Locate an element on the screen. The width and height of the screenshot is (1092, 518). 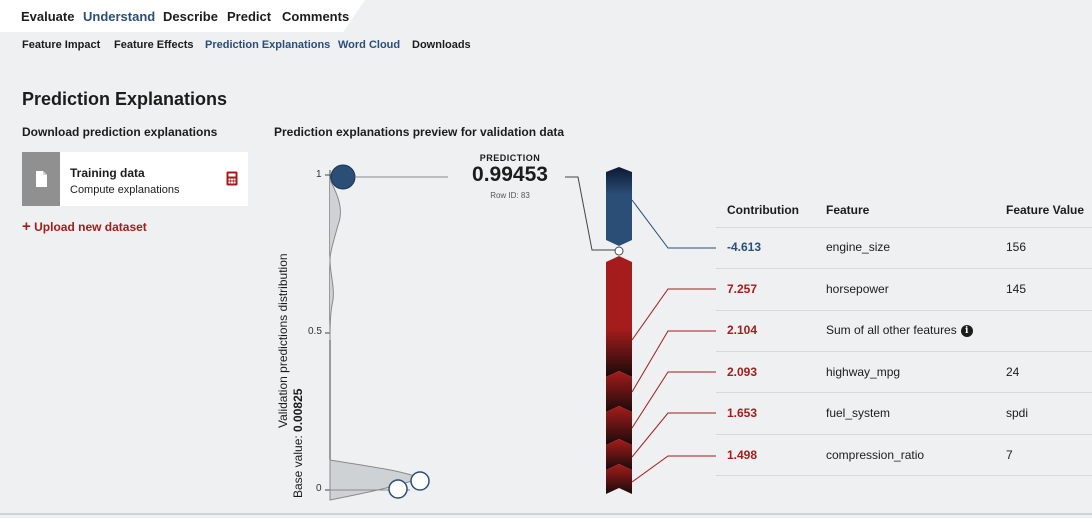
calculator-icon is located at coordinates (232, 181).